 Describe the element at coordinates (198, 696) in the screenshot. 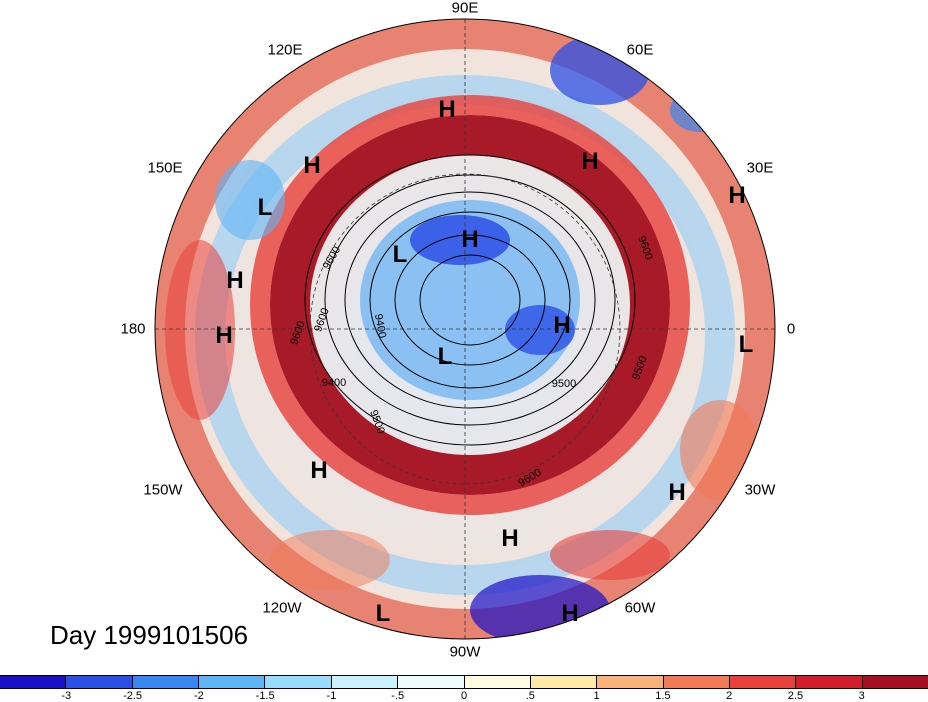

I see `colorbar-tick-label: -2` at that location.